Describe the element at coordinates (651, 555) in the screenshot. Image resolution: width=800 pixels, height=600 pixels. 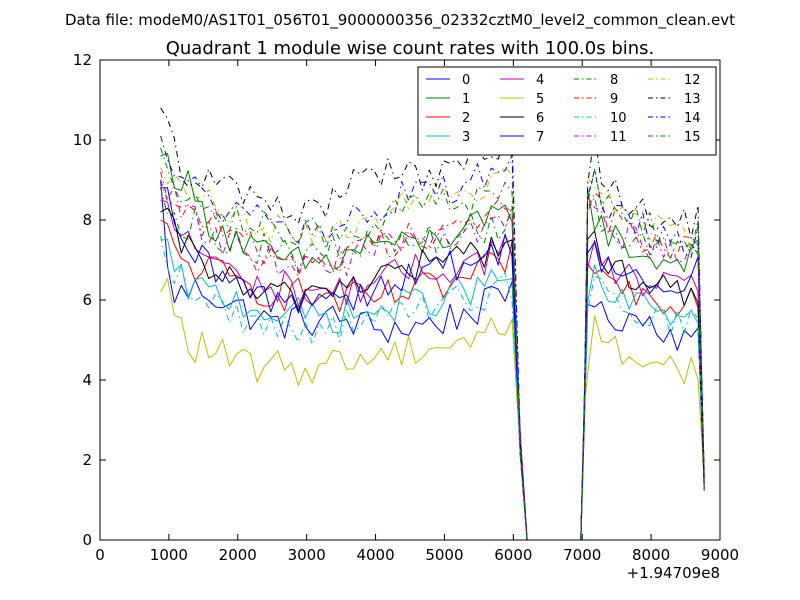
I see `x-tick-label: 8000` at that location.